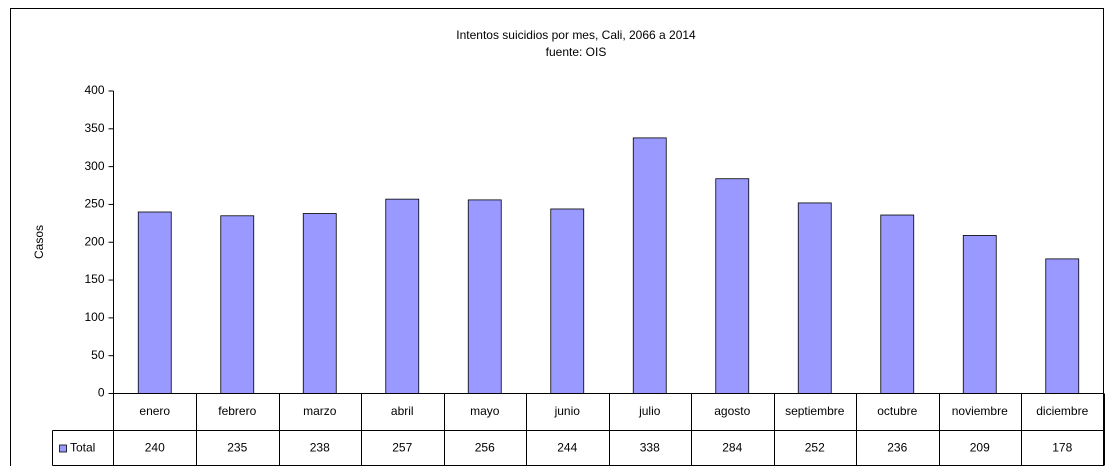 The width and height of the screenshot is (1114, 466). What do you see at coordinates (101, 393) in the screenshot?
I see `y-tick-label: 0` at bounding box center [101, 393].